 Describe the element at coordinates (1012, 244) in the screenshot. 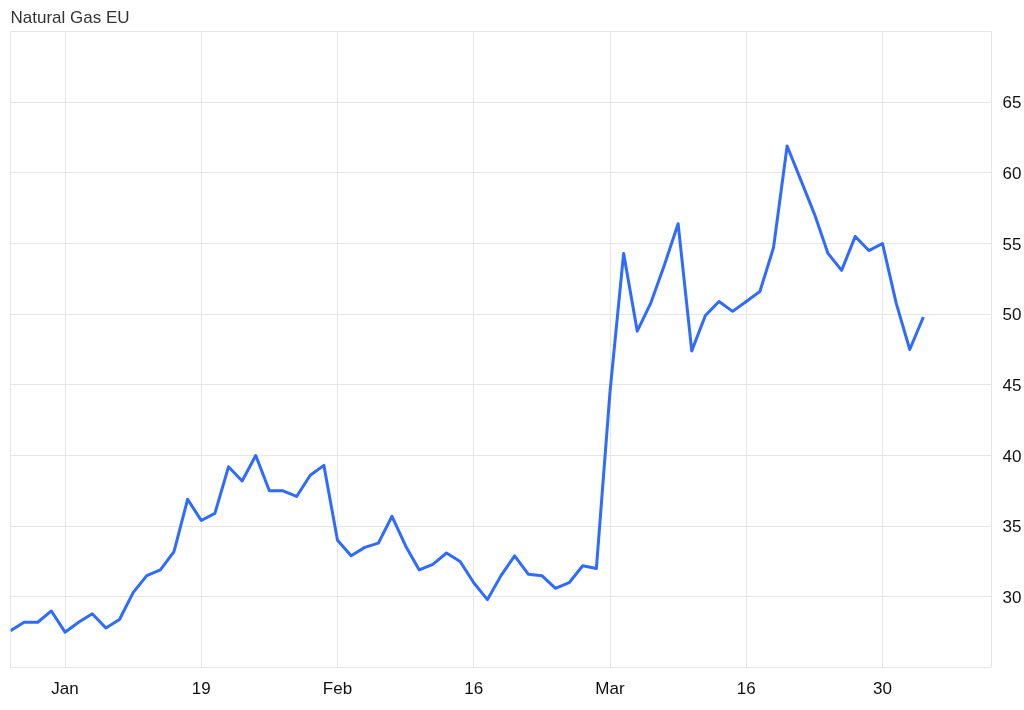

I see `y-tick-label: 55` at that location.